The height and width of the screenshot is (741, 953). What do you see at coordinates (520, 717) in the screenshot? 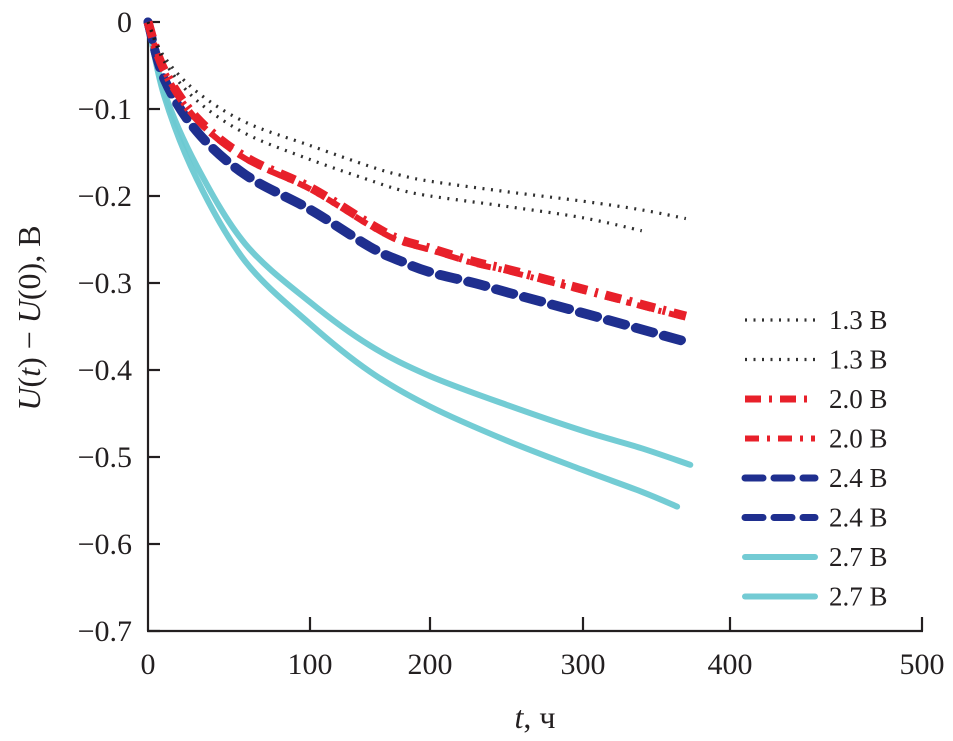
I see `x-axis-title-var: t` at bounding box center [520, 717].